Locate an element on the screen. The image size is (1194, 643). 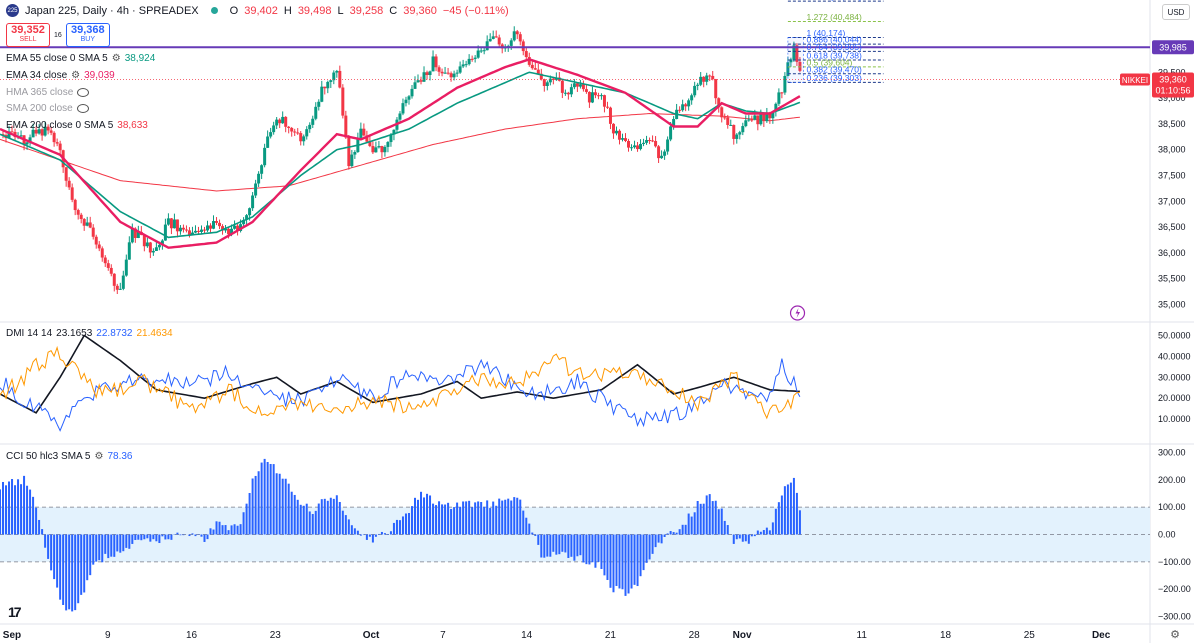
x-tick-label: Nov is located at coordinates (742, 635).